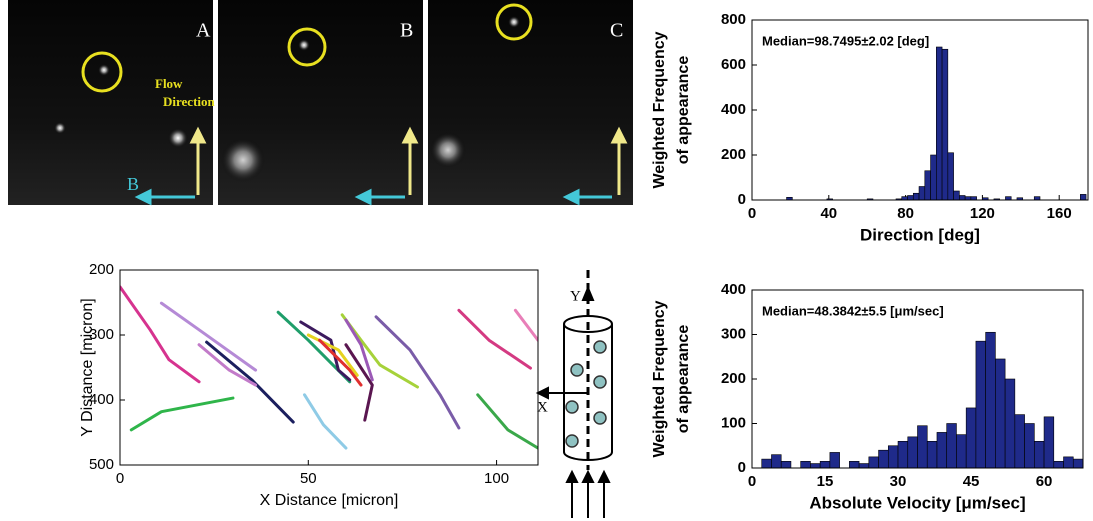 This screenshot has height=521, width=1093. I want to click on annotation: Median=48.3842±5.5 [μm/sec], so click(853, 310).